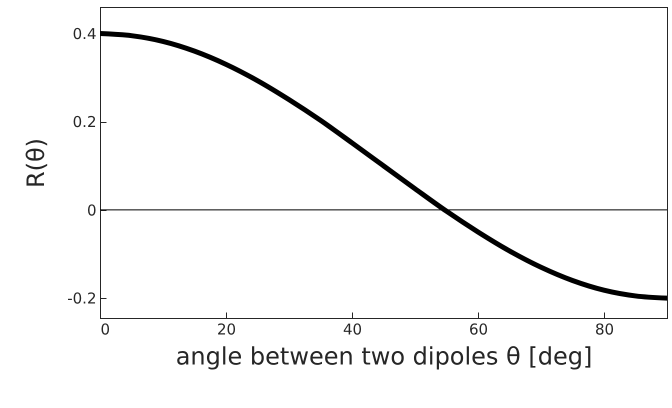 The height and width of the screenshot is (408, 672). I want to click on y-tick-label: 0.2, so click(84, 122).